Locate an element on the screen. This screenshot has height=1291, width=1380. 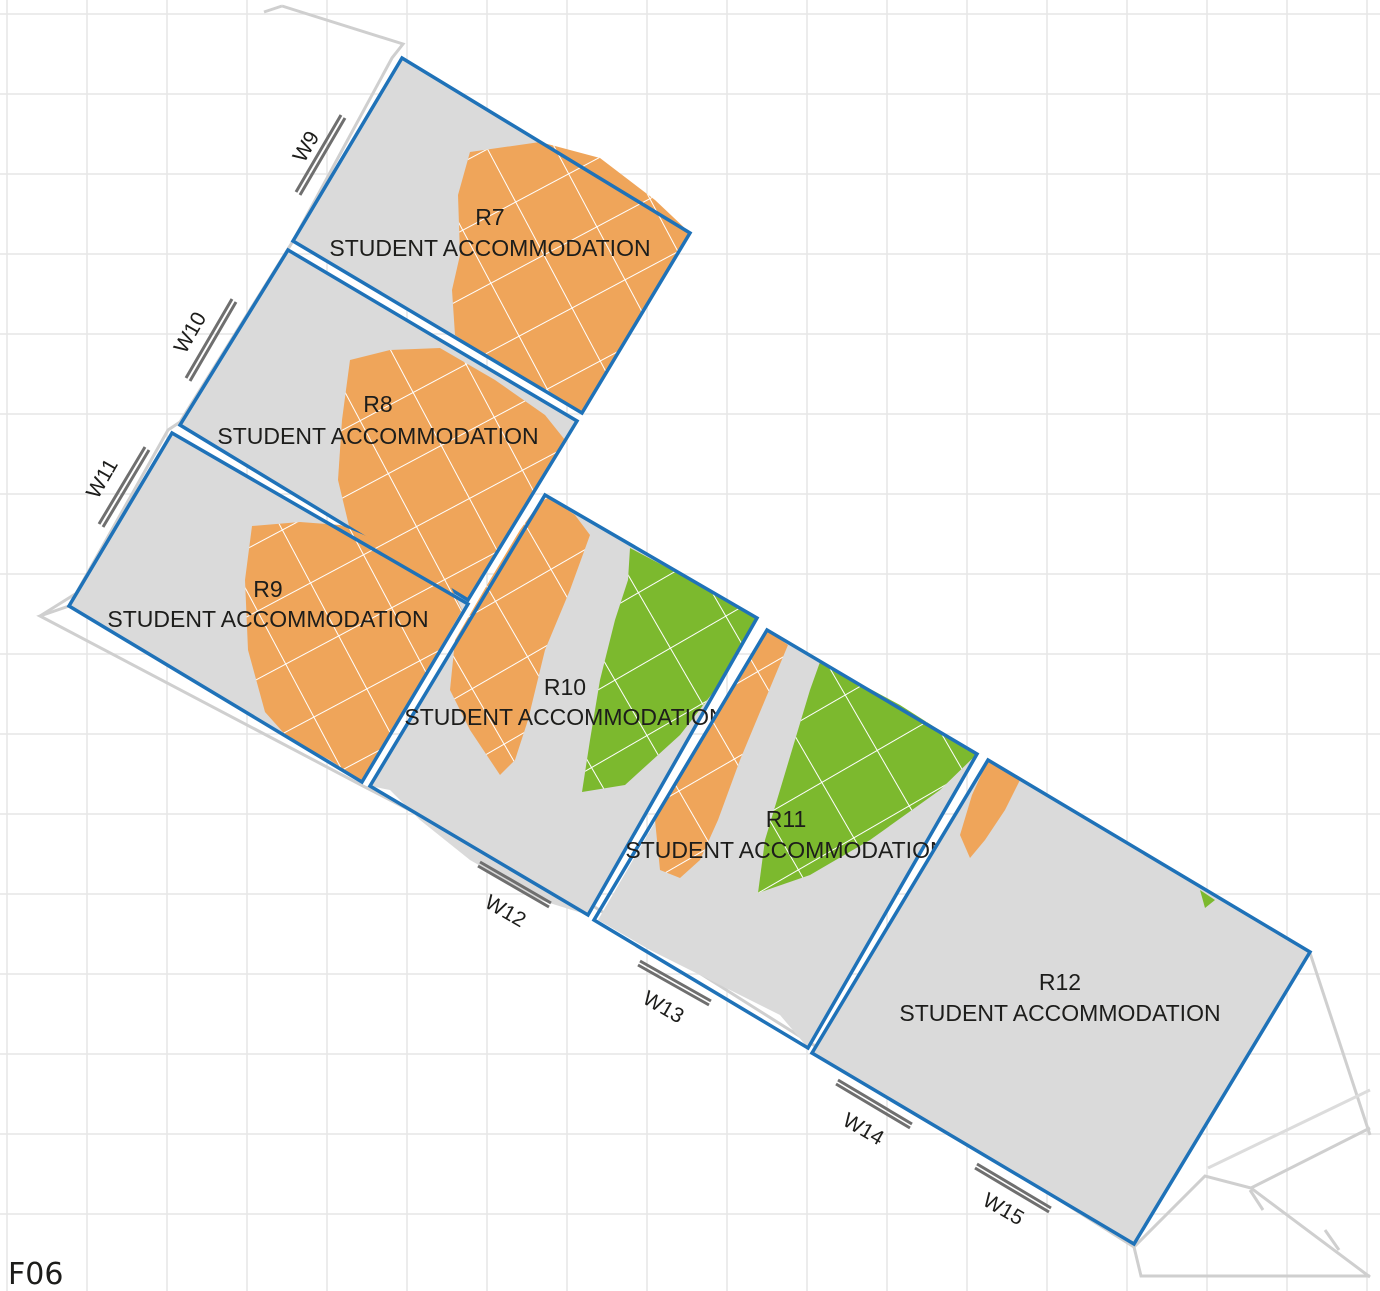
r8-id-label: R8 is located at coordinates (377, 404).